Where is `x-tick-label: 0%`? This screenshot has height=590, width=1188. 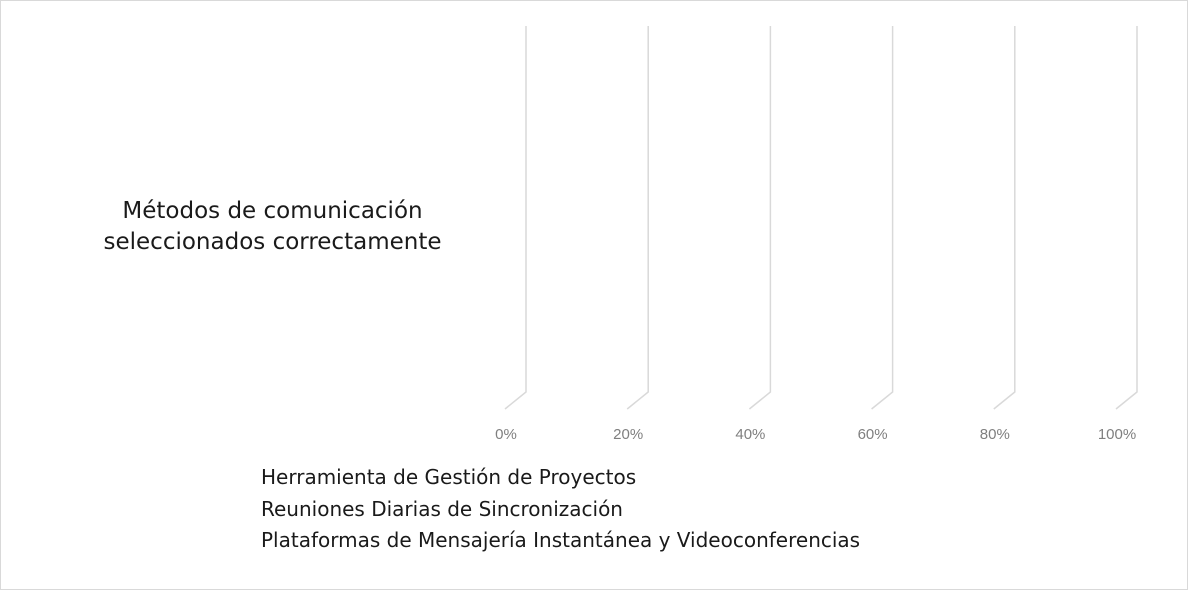
x-tick-label: 0% is located at coordinates (506, 434).